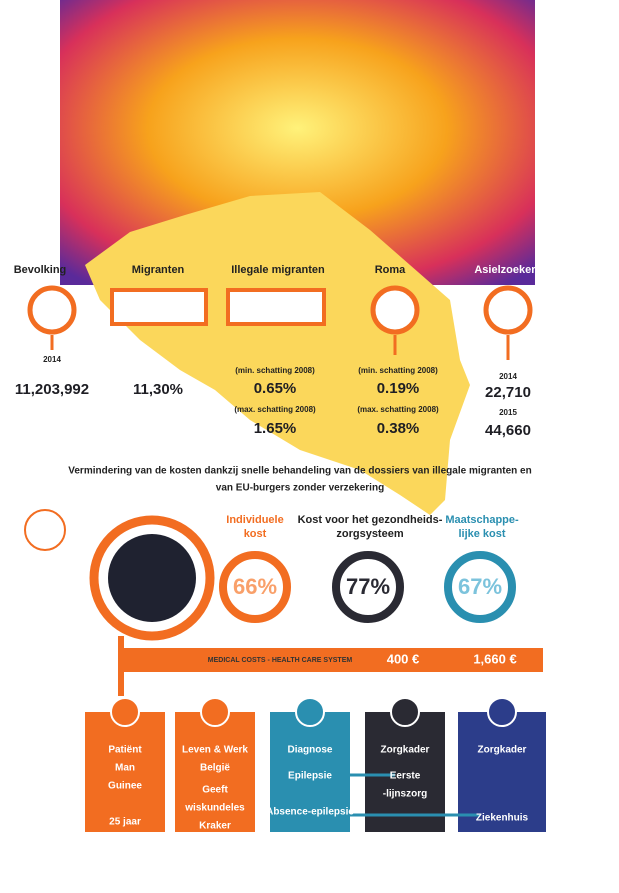 The width and height of the screenshot is (619, 893). I want to click on box-text: Ziekenhuis, so click(502, 818).